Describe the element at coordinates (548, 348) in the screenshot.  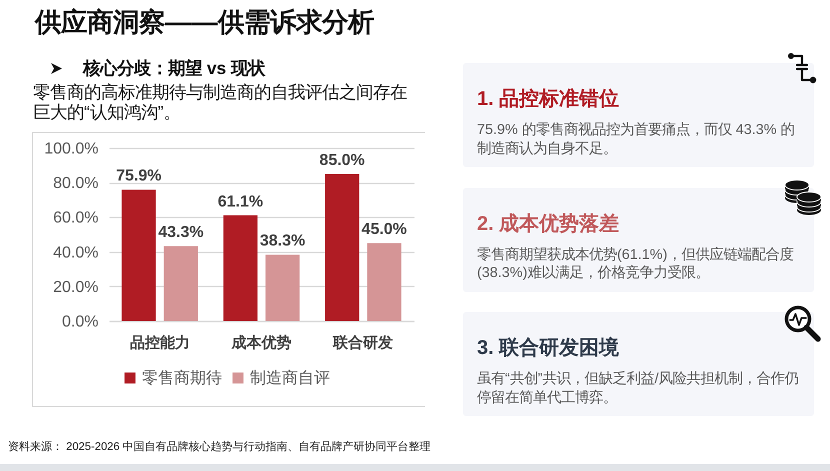
I see `text: 3. 联合研发困境` at that location.